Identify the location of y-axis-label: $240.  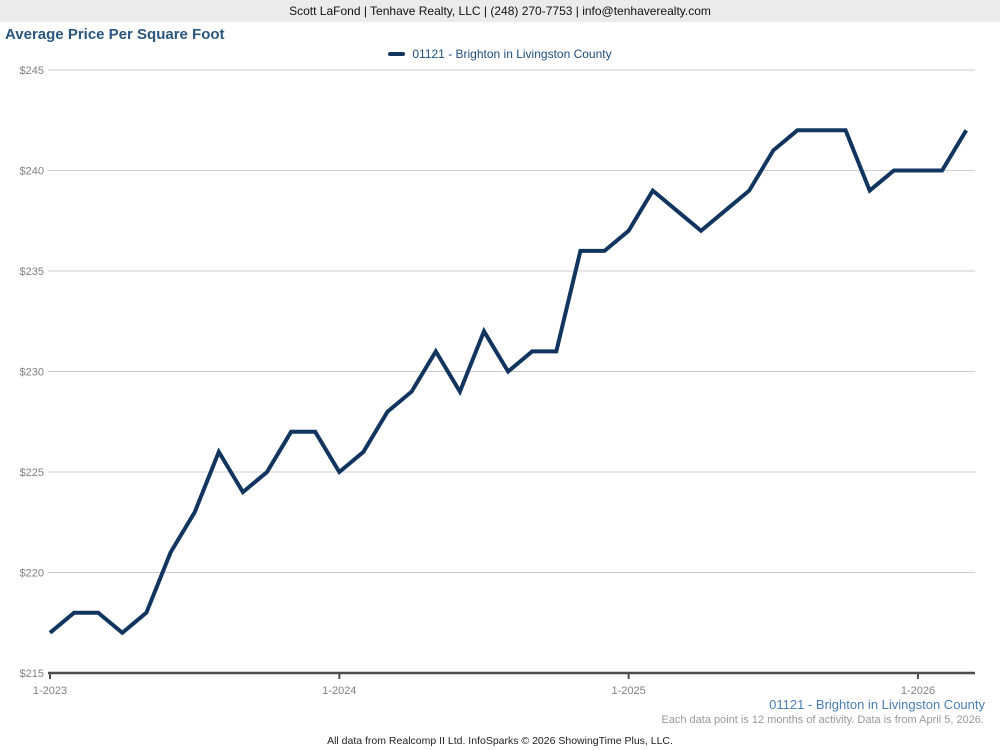
(32, 172).